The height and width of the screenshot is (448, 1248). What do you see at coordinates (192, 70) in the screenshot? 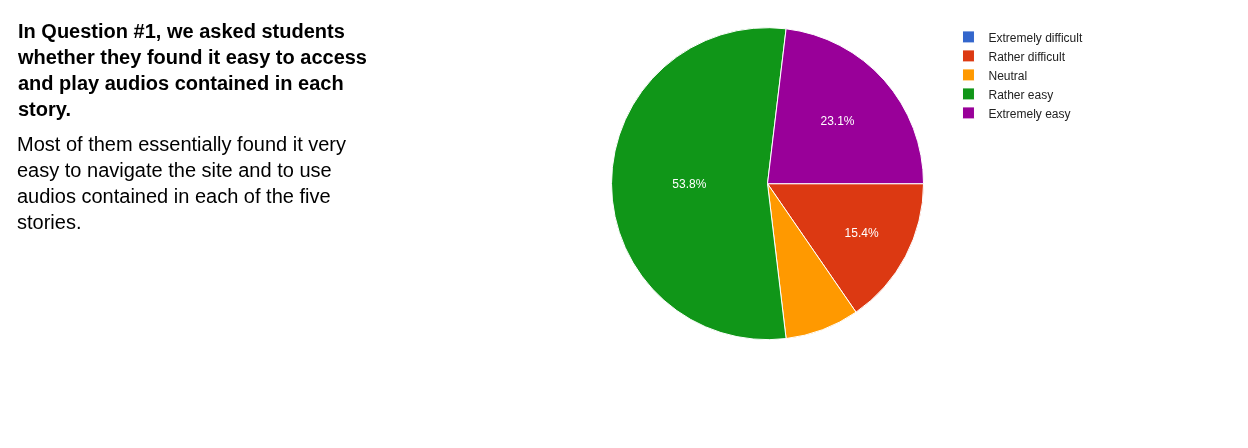
I see `text: In Question #1, we asked students whether they found it easy to access and play audios contained in each story.` at bounding box center [192, 70].